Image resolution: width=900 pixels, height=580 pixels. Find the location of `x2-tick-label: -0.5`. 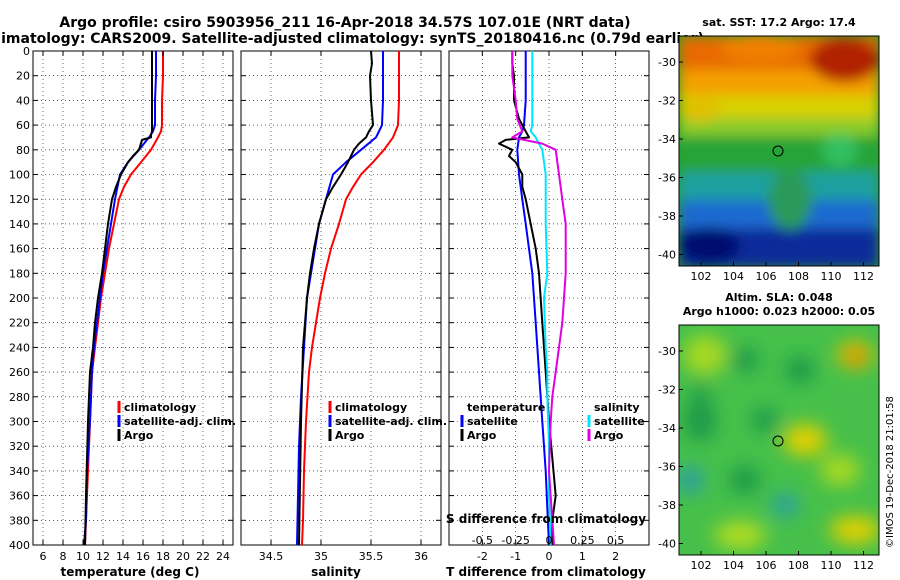

x2-tick-label: -0.5 is located at coordinates (482, 540).